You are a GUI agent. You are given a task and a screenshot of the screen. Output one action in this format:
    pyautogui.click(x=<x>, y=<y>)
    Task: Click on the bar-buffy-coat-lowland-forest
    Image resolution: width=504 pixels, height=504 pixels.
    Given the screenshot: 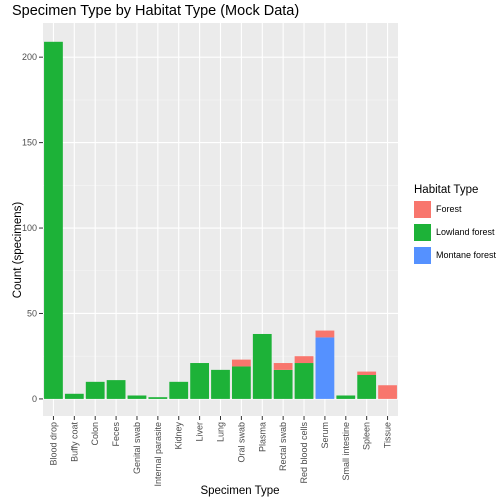 What is the action you would take?
    pyautogui.click(x=74, y=396)
    